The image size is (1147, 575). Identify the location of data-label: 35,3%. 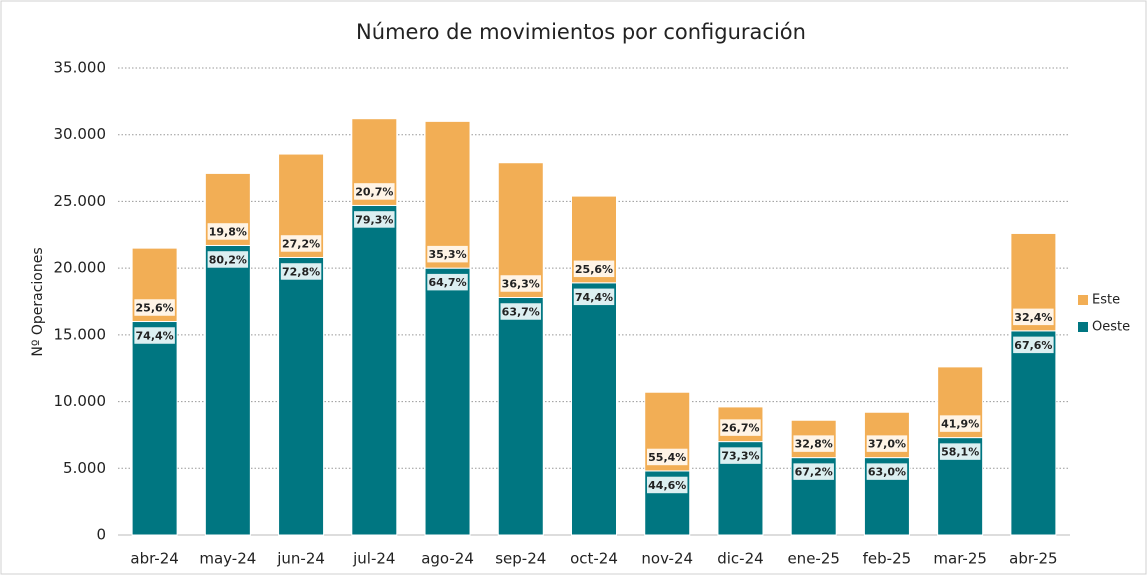
(447, 254).